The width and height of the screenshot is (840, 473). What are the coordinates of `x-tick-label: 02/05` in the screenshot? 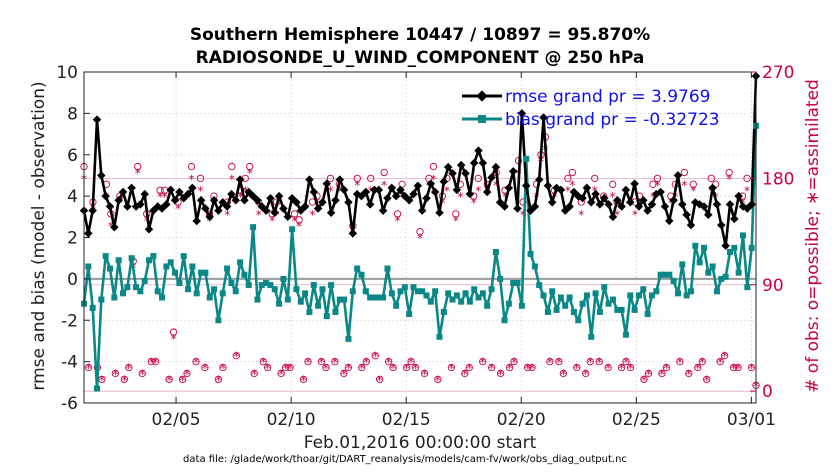 It's located at (176, 420).